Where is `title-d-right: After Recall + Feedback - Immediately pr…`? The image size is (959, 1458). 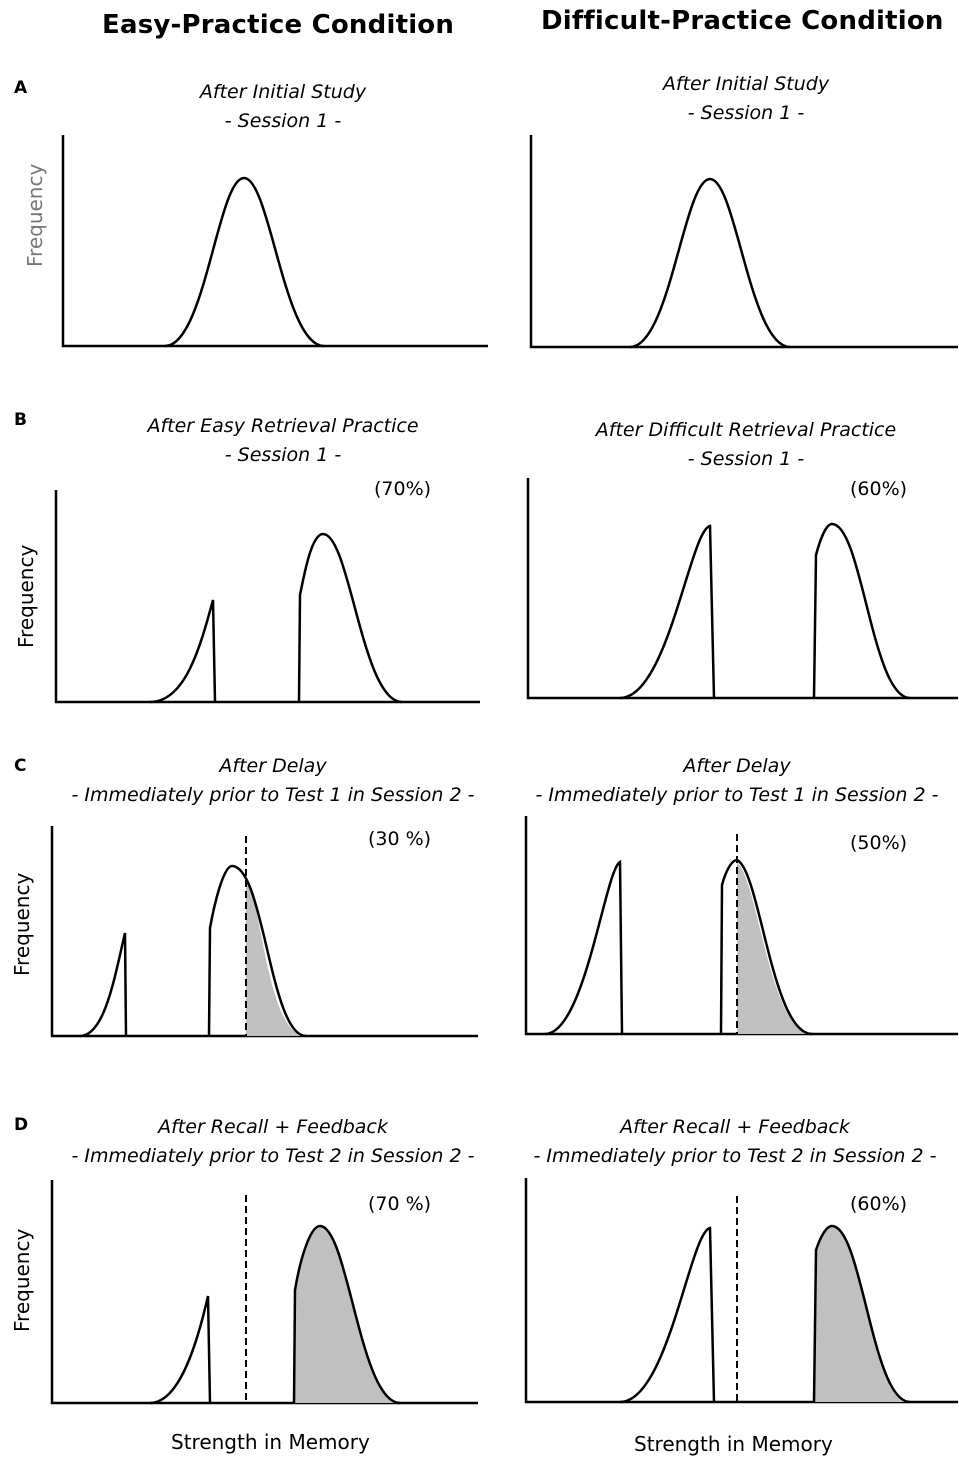 title-d-right: After Recall + Feedback - Immediately pr… is located at coordinates (729, 1142).